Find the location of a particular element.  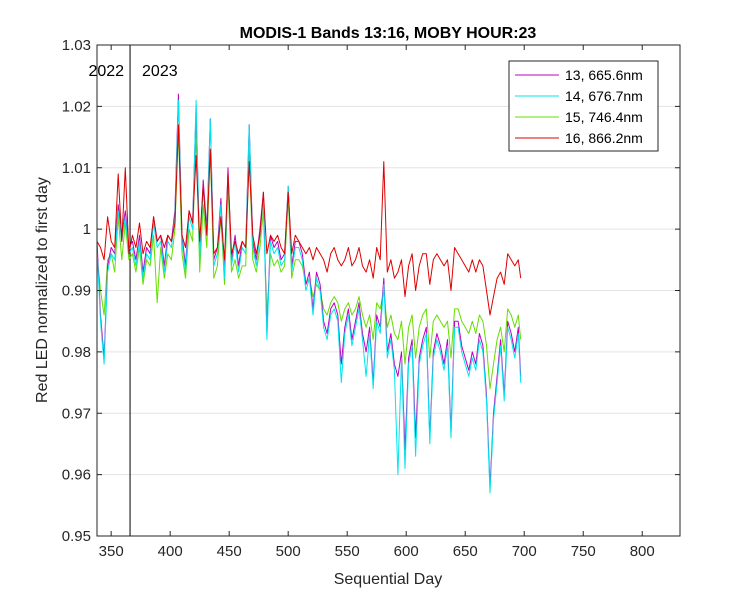

chart-title: MODIS-1 Bands 13:16, MOBY HOUR:23 is located at coordinates (388, 33).